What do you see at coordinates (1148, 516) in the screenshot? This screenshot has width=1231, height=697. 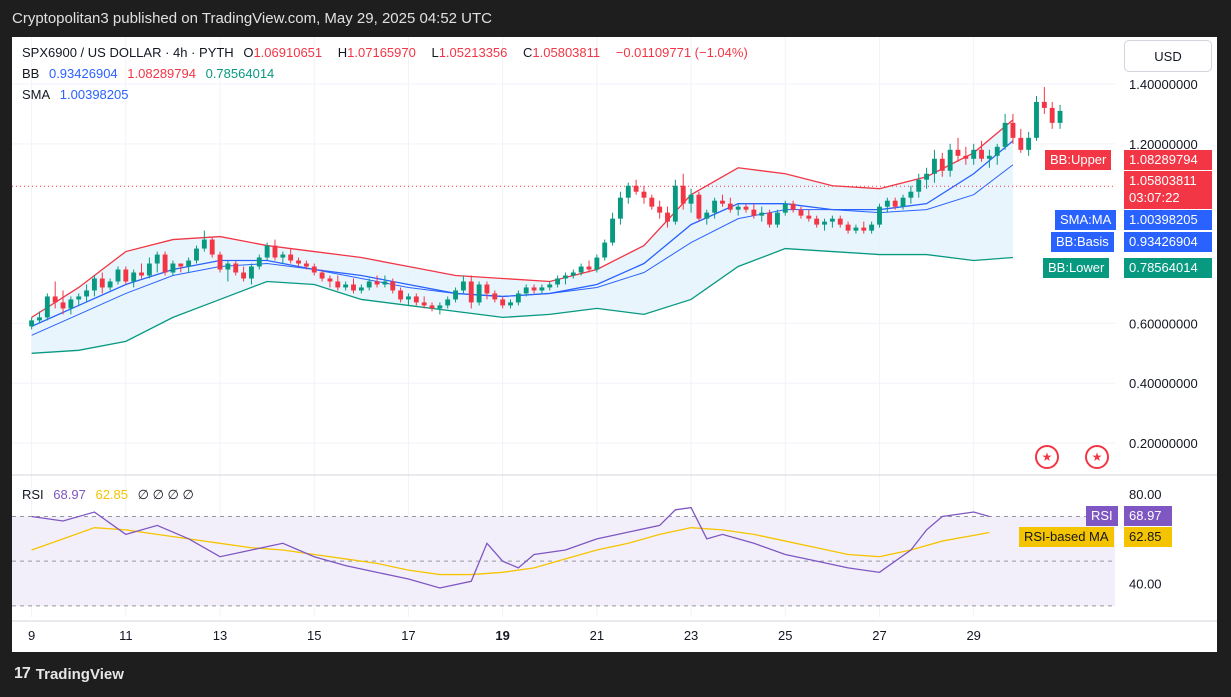 I see `rsi-tag-value: 68.97` at bounding box center [1148, 516].